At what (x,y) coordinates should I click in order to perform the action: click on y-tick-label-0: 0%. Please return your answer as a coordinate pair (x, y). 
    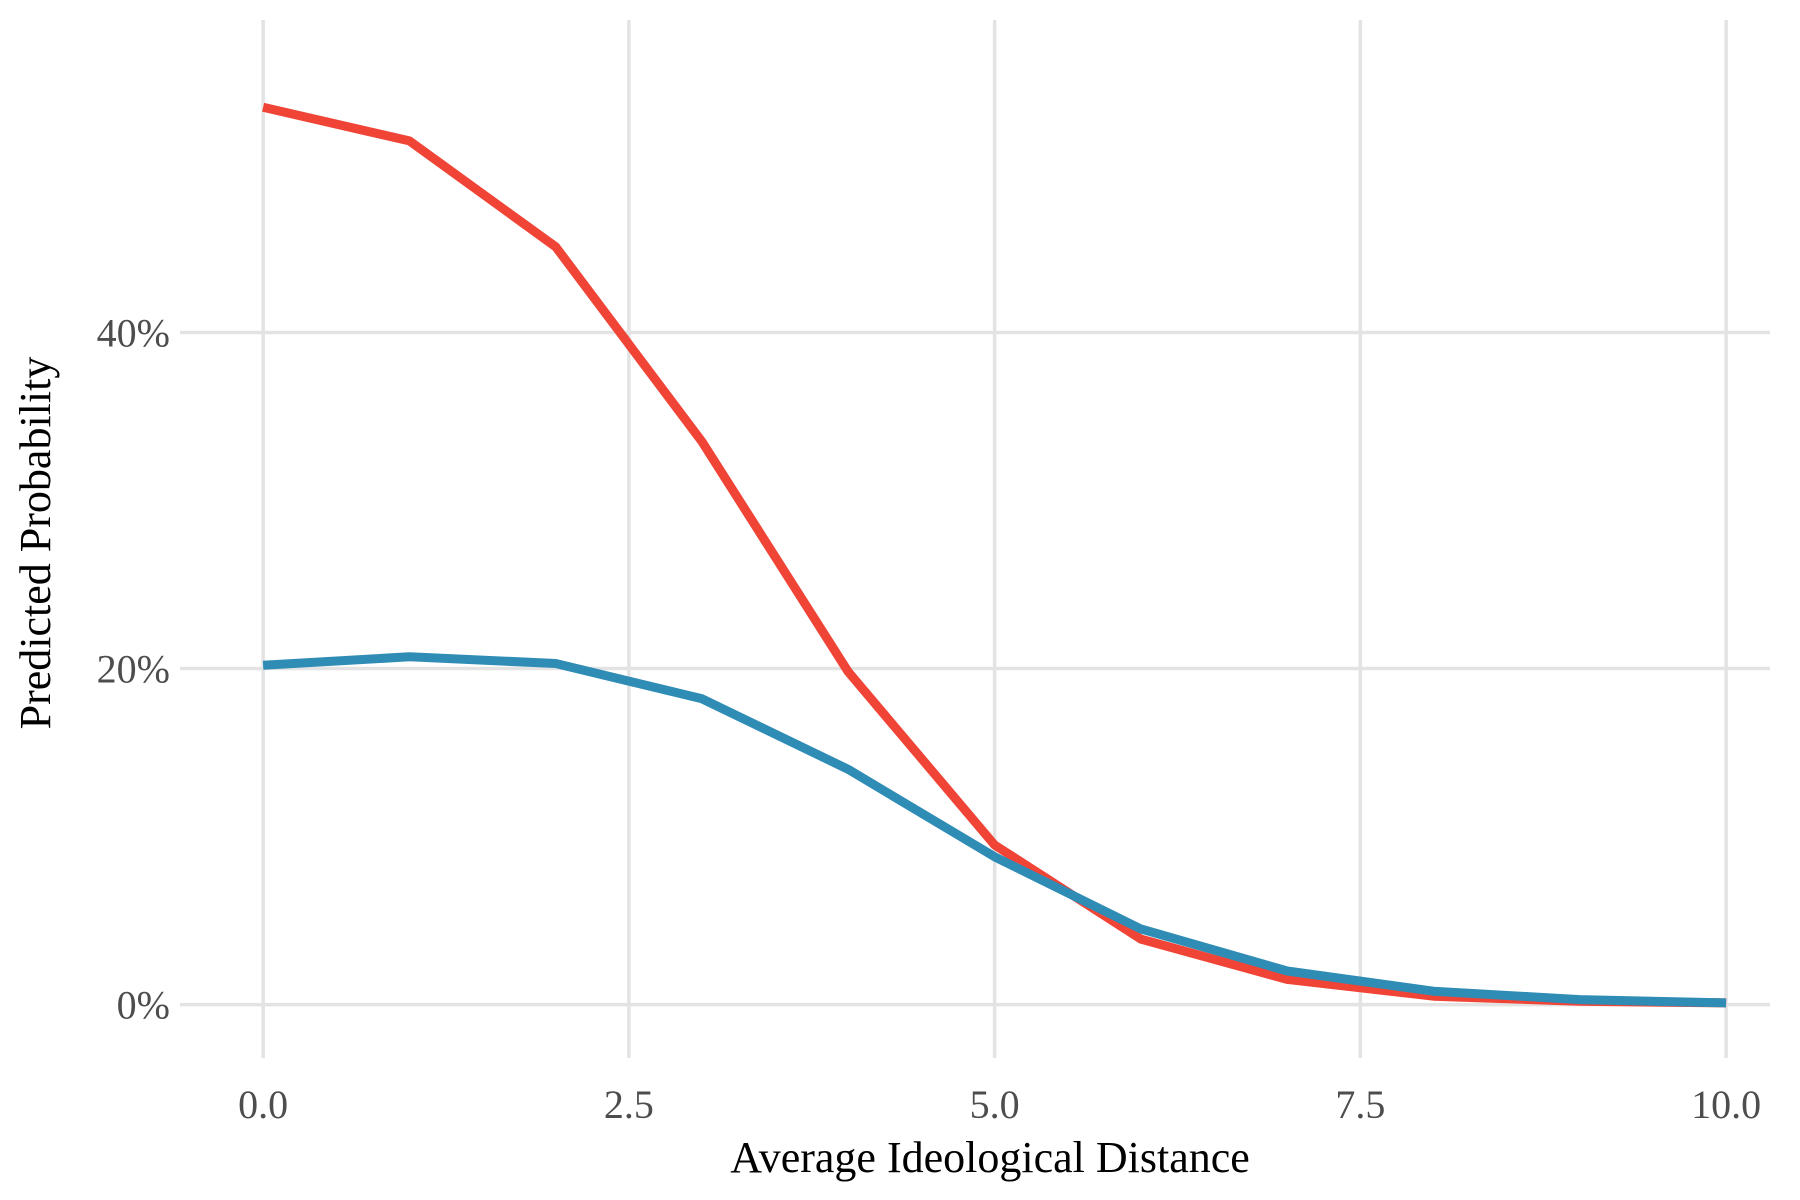
    Looking at the image, I should click on (143, 1005).